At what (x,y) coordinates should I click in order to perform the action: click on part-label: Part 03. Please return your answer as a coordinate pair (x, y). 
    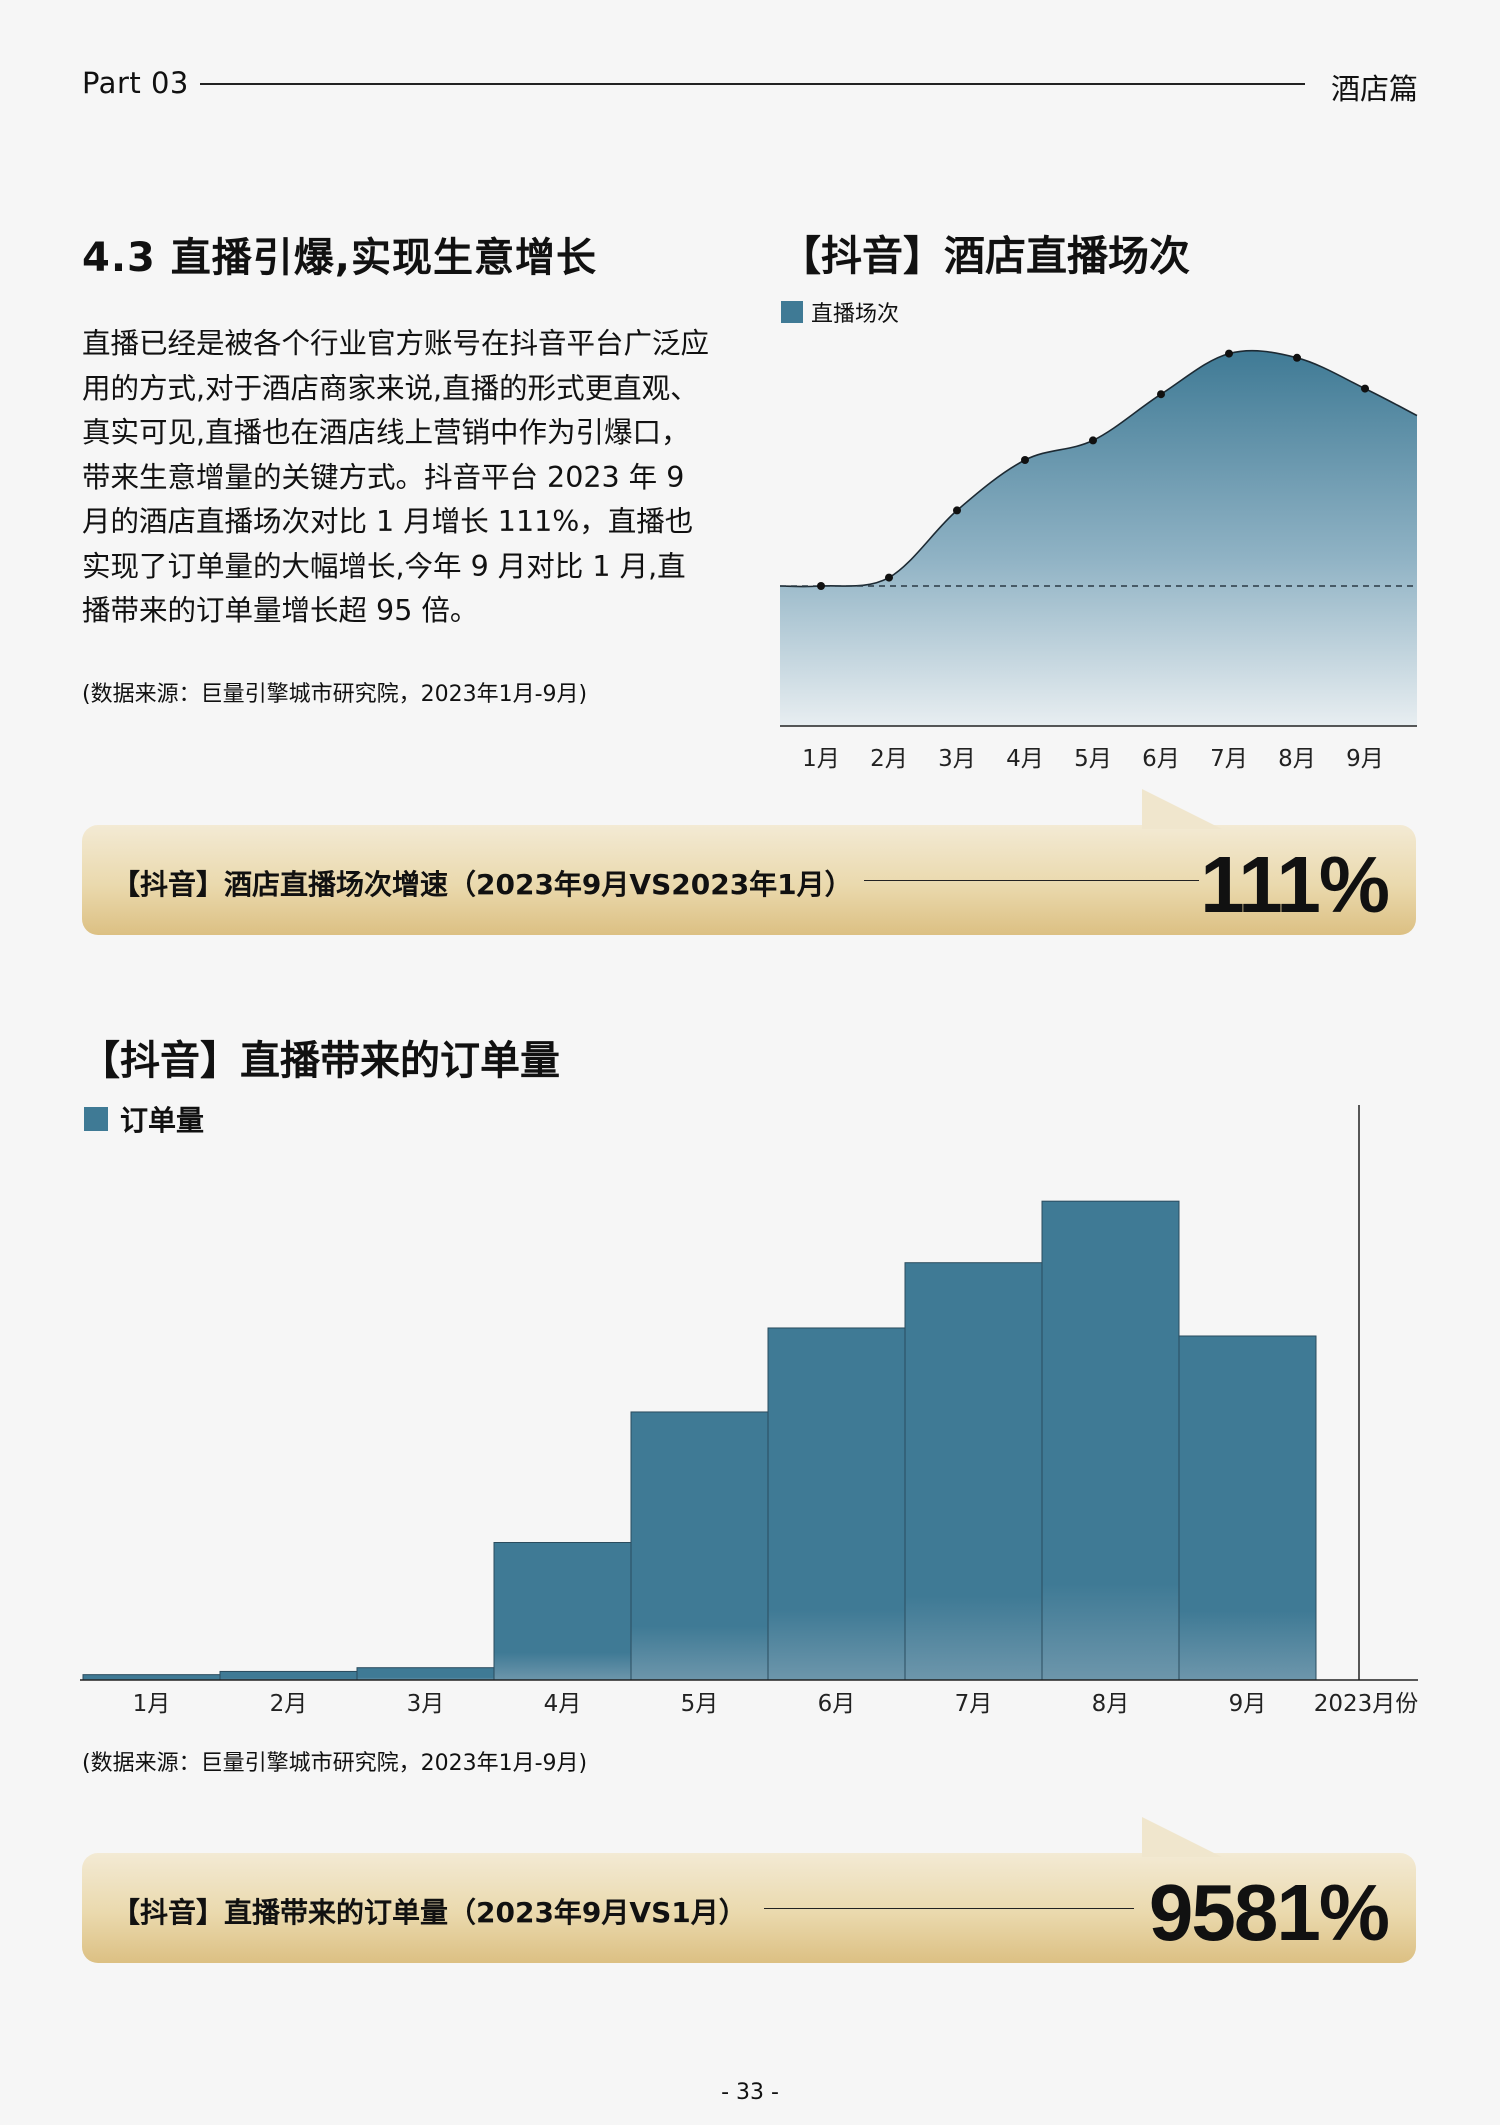
    Looking at the image, I should click on (135, 83).